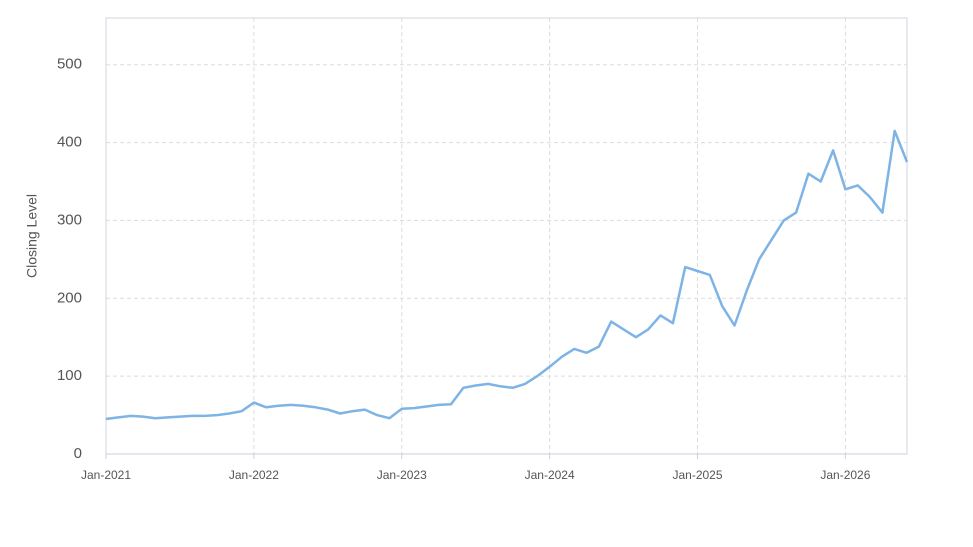 The height and width of the screenshot is (547, 973). I want to click on x-tick-label: Jan-2026, so click(845, 475).